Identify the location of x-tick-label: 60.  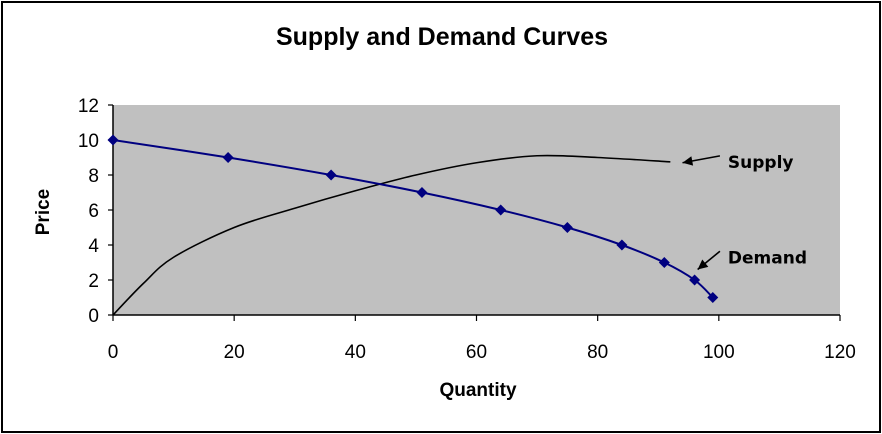
(476, 352).